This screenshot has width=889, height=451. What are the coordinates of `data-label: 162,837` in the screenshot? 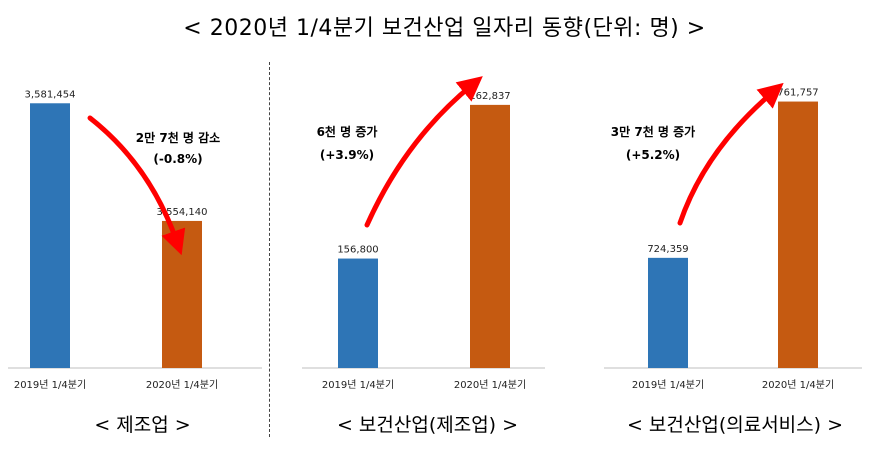 It's located at (489, 96).